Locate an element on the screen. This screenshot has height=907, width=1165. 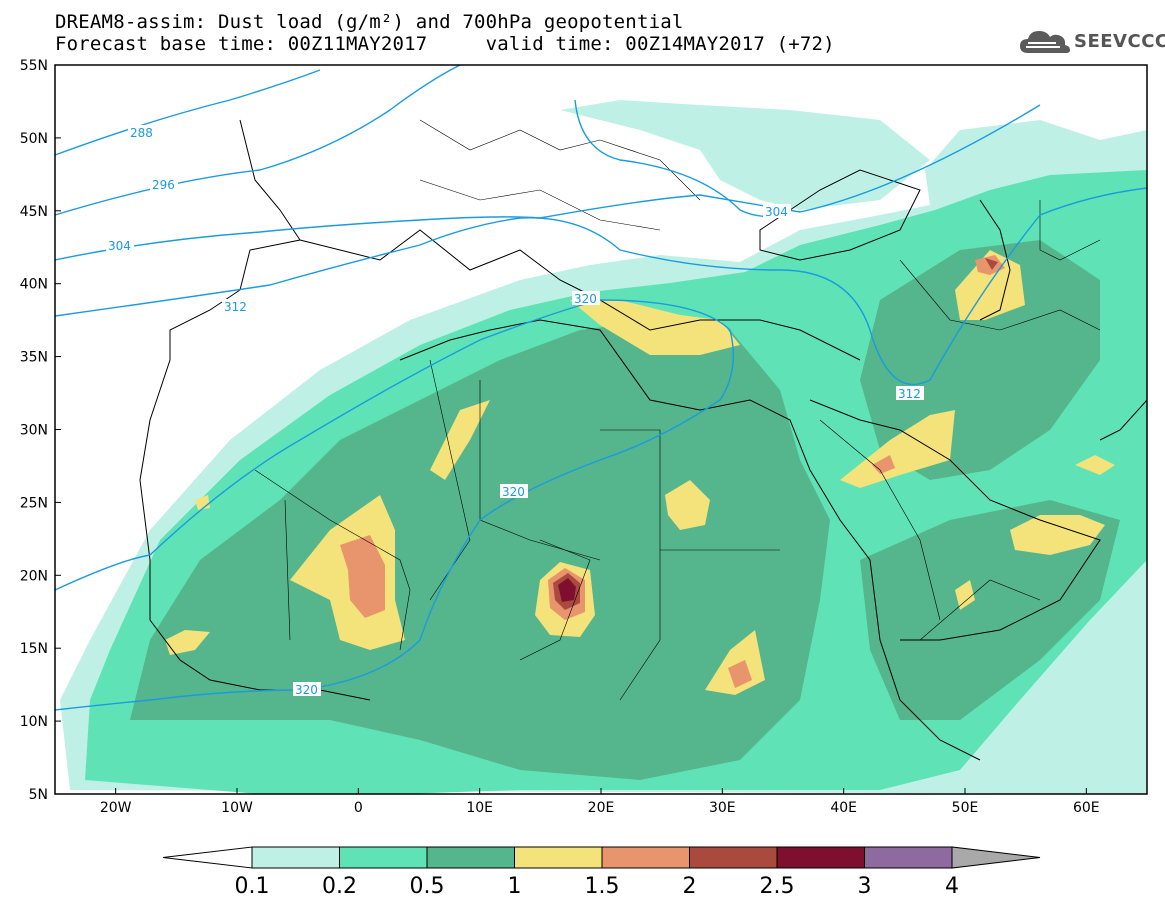
lon-tick-label: 60E is located at coordinates (1086, 808).